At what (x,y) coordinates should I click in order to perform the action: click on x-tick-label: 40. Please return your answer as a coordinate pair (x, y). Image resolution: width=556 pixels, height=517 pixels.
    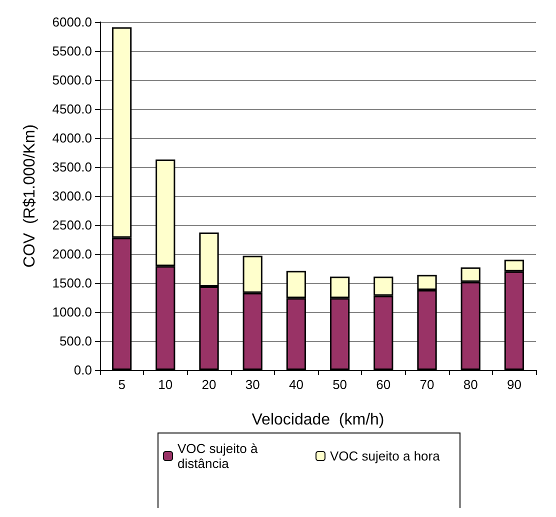
    Looking at the image, I should click on (296, 384).